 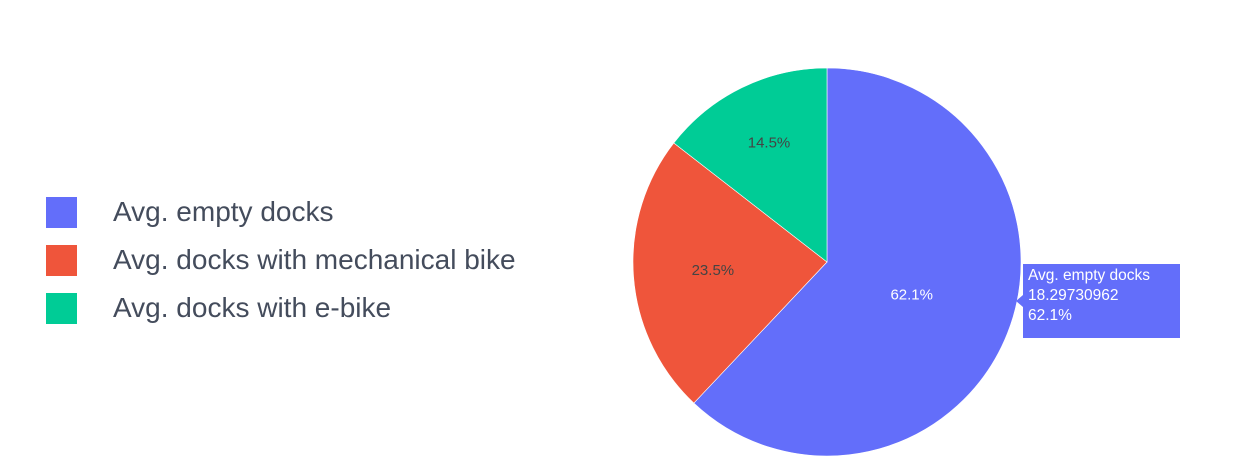 What do you see at coordinates (1050, 315) in the screenshot?
I see `tooltip-line-3: 62.1%` at bounding box center [1050, 315].